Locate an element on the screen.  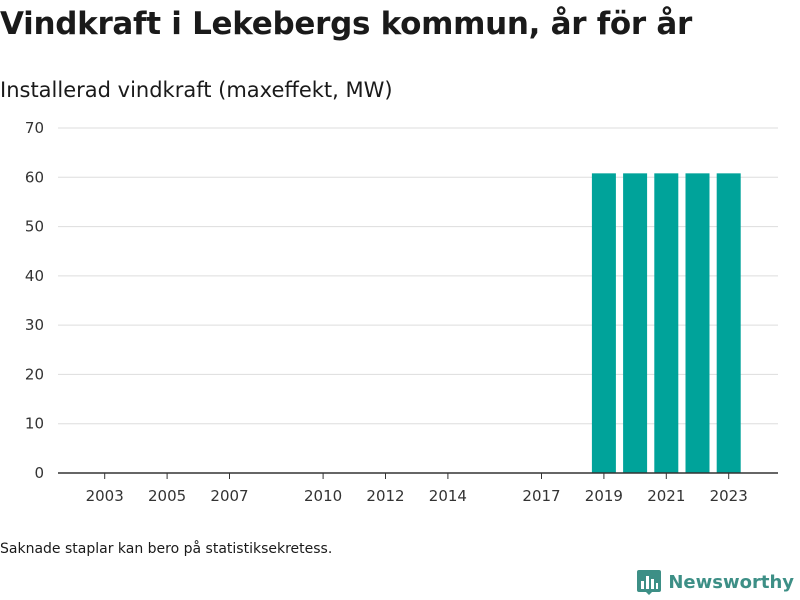
x-tick-label: 2012 is located at coordinates (385, 496).